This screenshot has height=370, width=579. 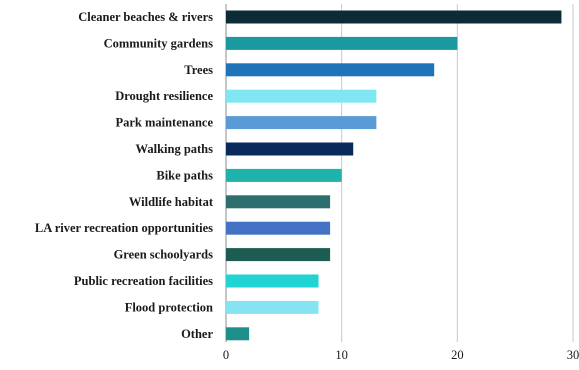 What do you see at coordinates (171, 202) in the screenshot?
I see `category-label-7: Wildlife habitat` at bounding box center [171, 202].